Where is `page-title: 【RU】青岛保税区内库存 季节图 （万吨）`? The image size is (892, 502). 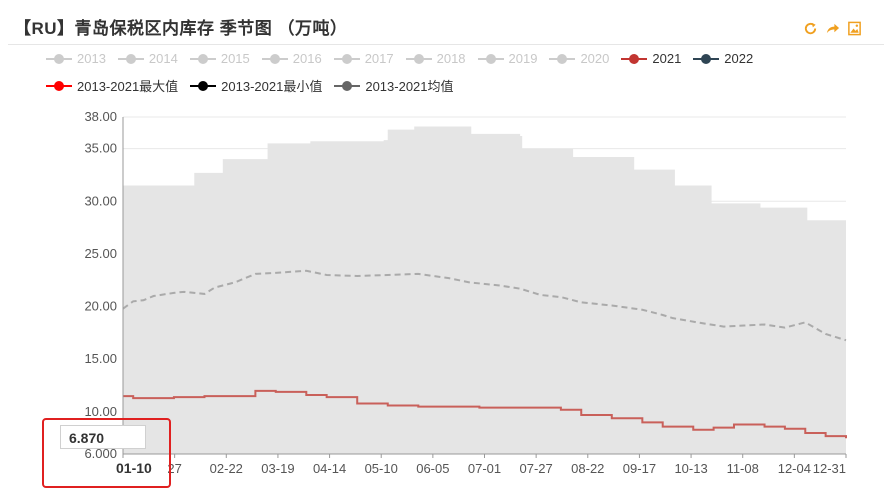 page-title: 【RU】青岛保税区内库存 季节图 （万吨） is located at coordinates (181, 28).